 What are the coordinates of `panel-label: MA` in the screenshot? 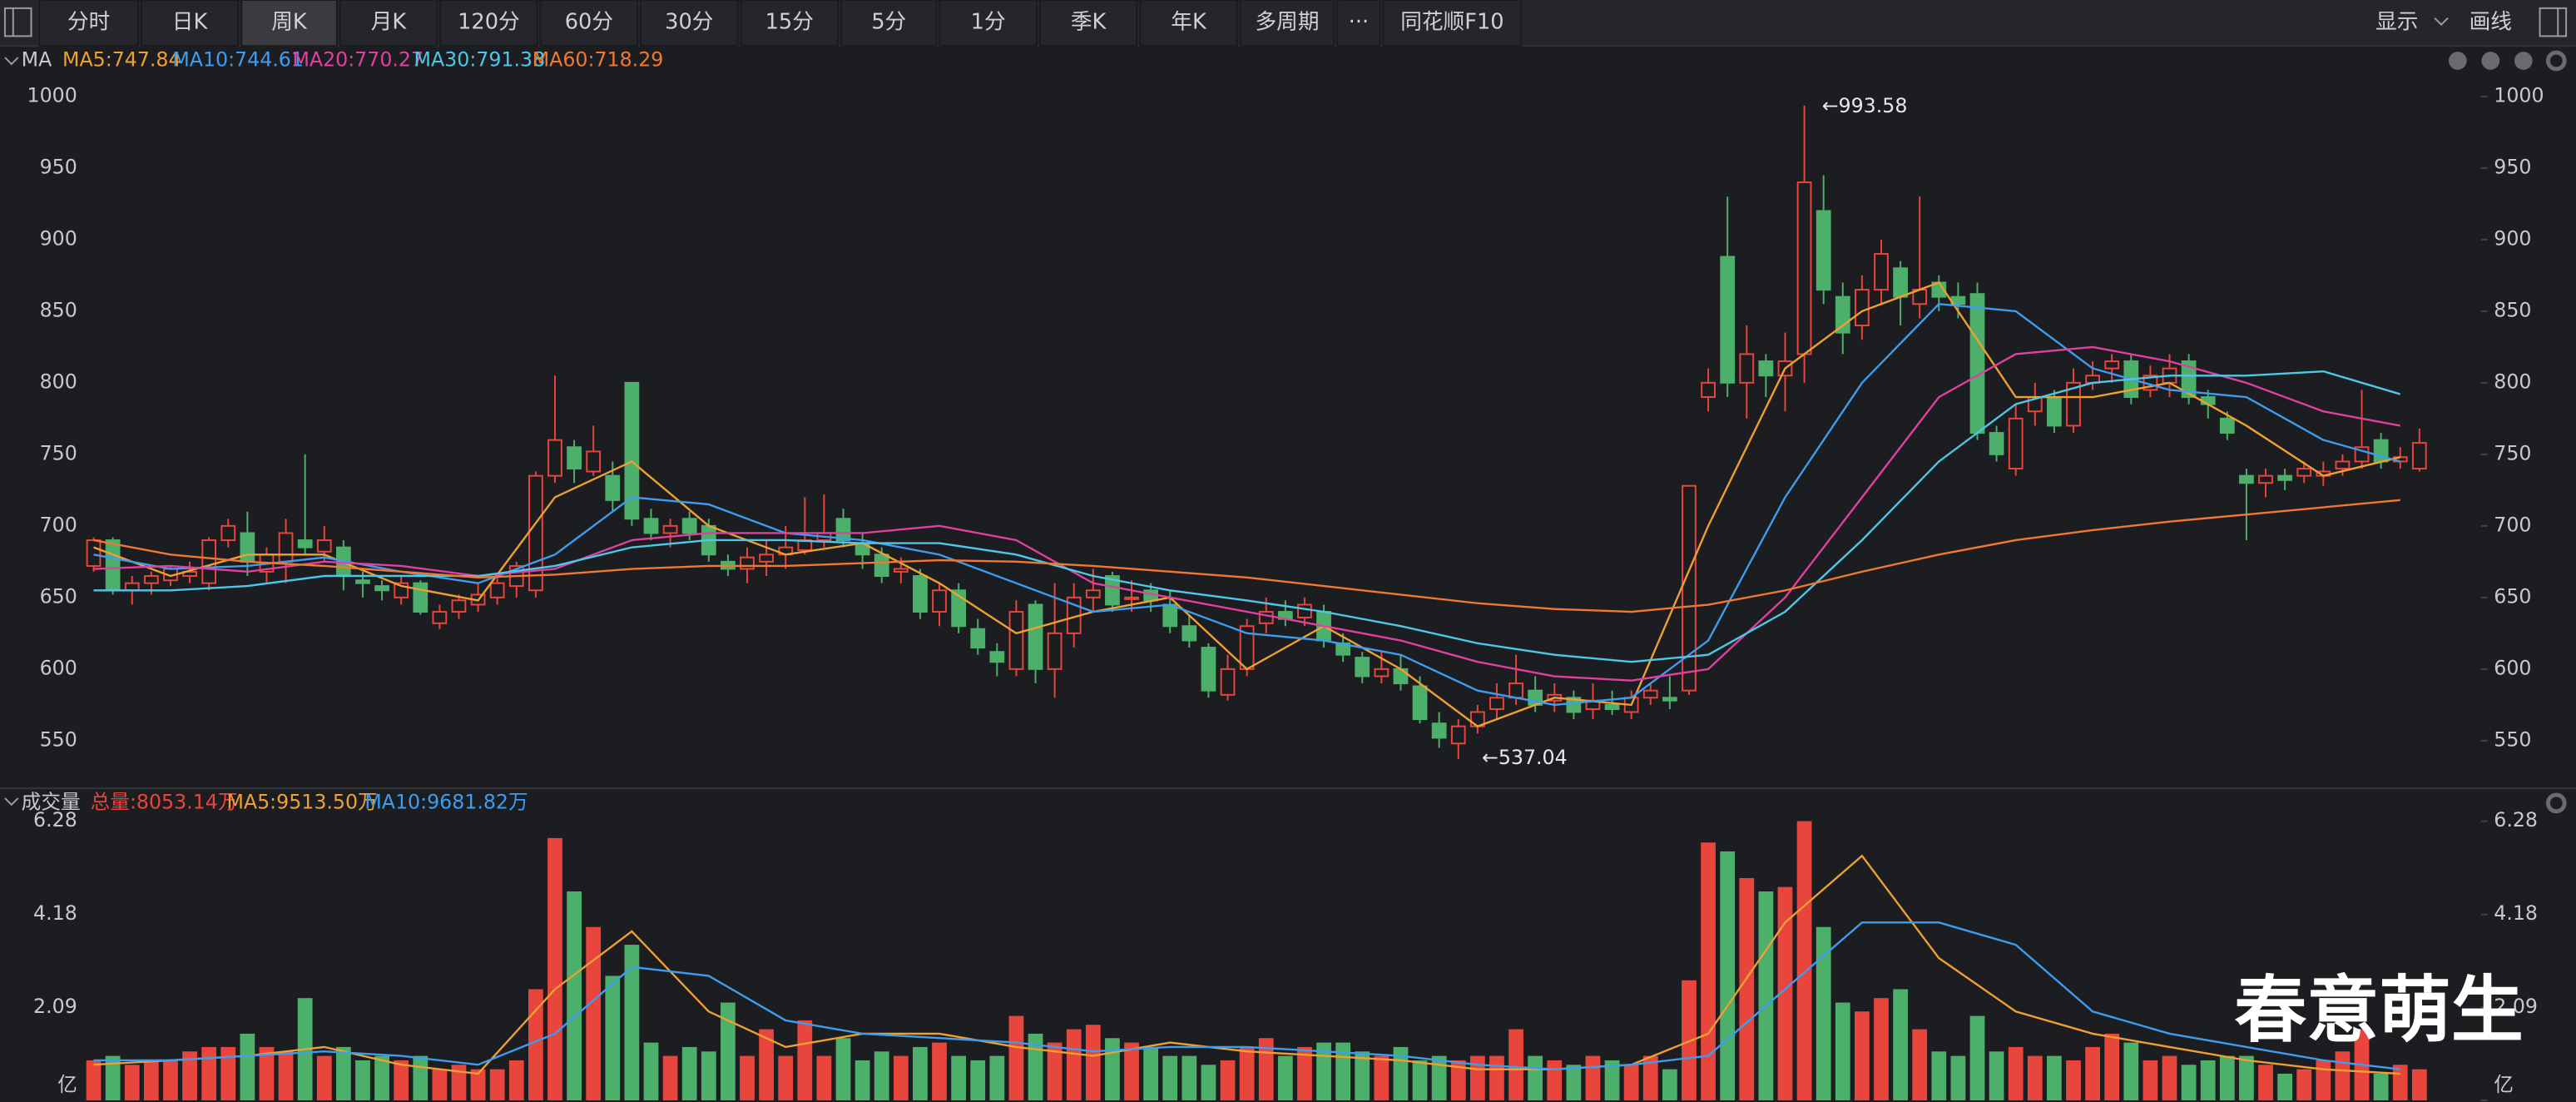 It's located at (37, 60).